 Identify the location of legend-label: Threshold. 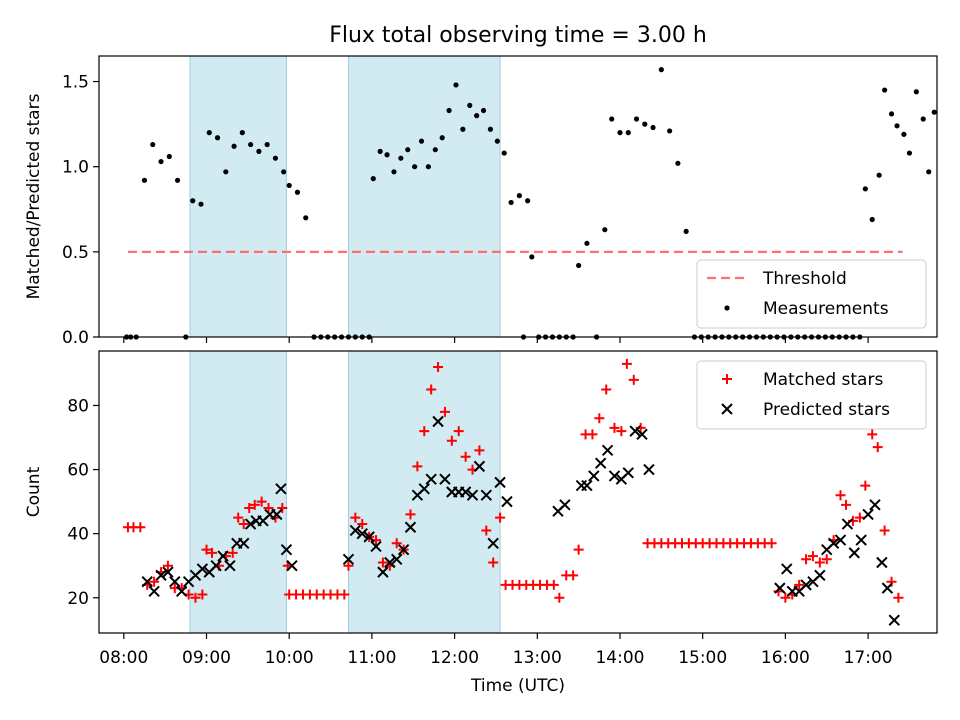
(804, 279).